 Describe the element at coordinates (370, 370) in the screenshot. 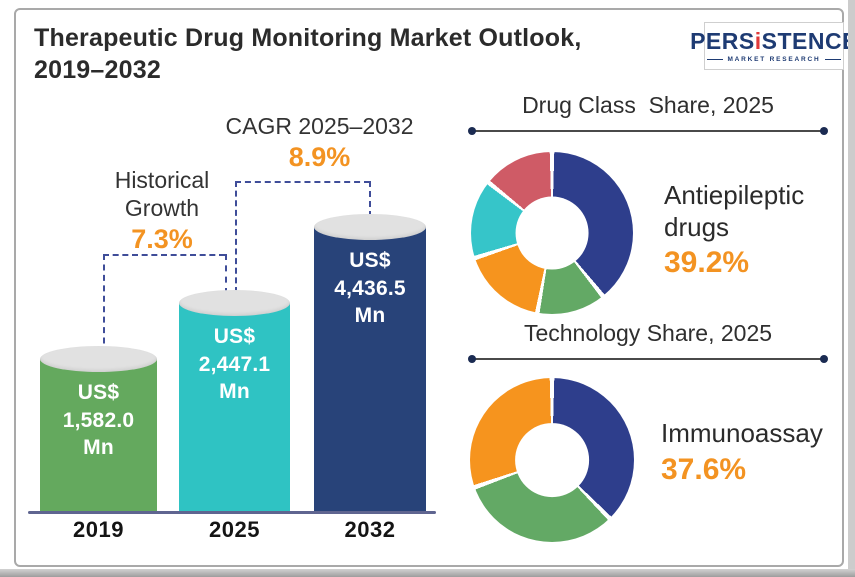

I see `bar-2032-body` at that location.